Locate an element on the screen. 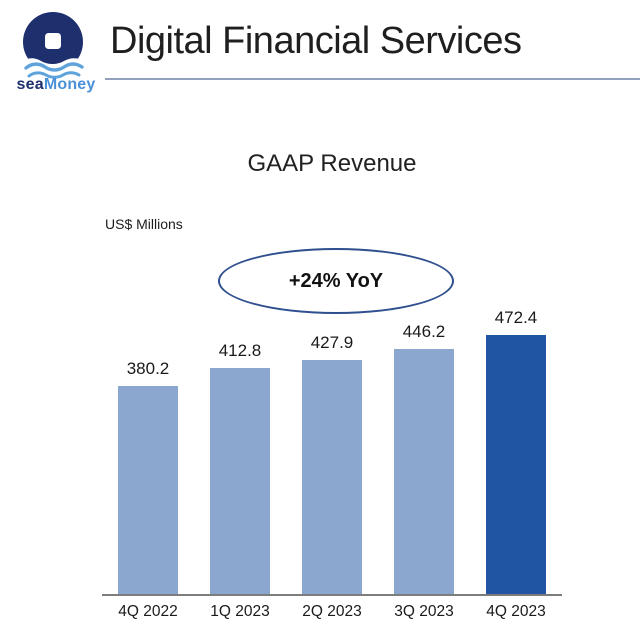 The width and height of the screenshot is (640, 627). bar-column: 380.2 4Q 2022 is located at coordinates (148, 489).